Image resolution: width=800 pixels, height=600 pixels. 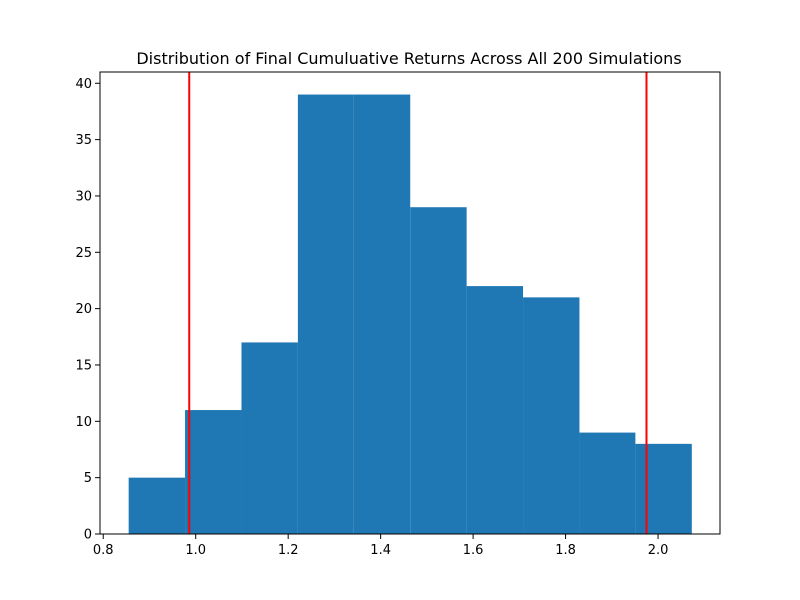 What do you see at coordinates (88, 478) in the screenshot?
I see `y-tick-label: 5` at bounding box center [88, 478].